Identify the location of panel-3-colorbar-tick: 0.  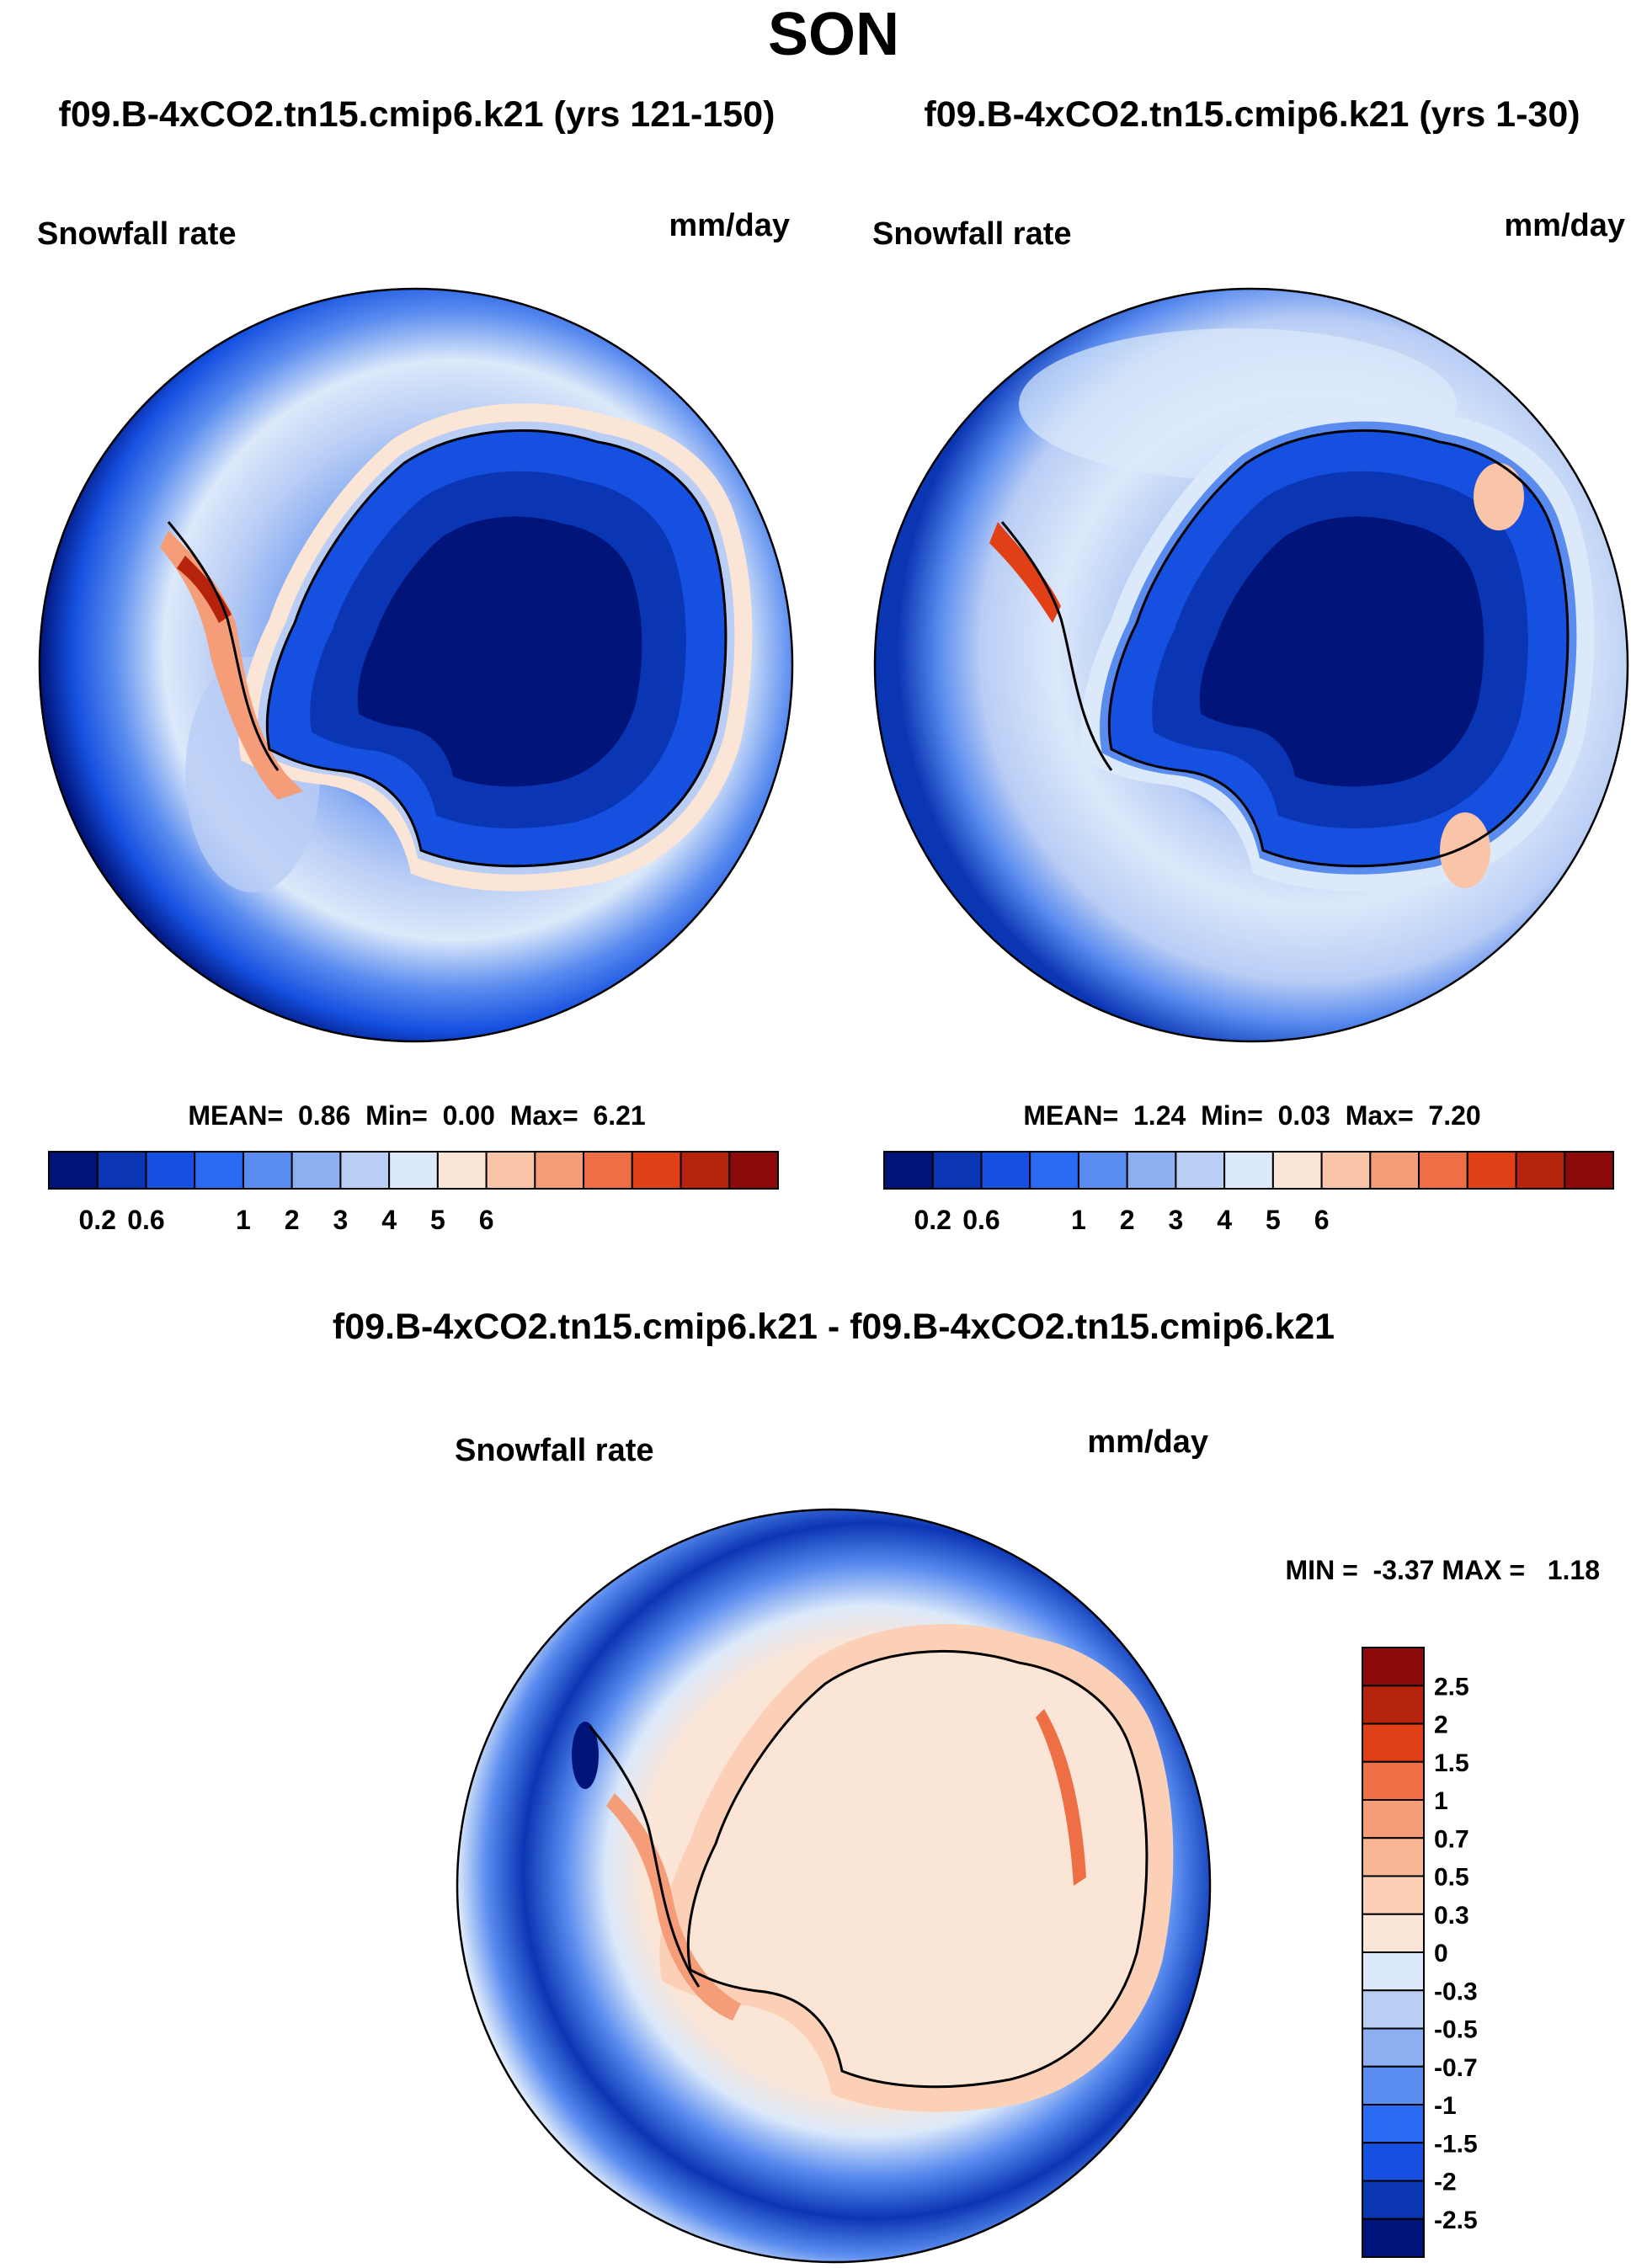
(1441, 1954).